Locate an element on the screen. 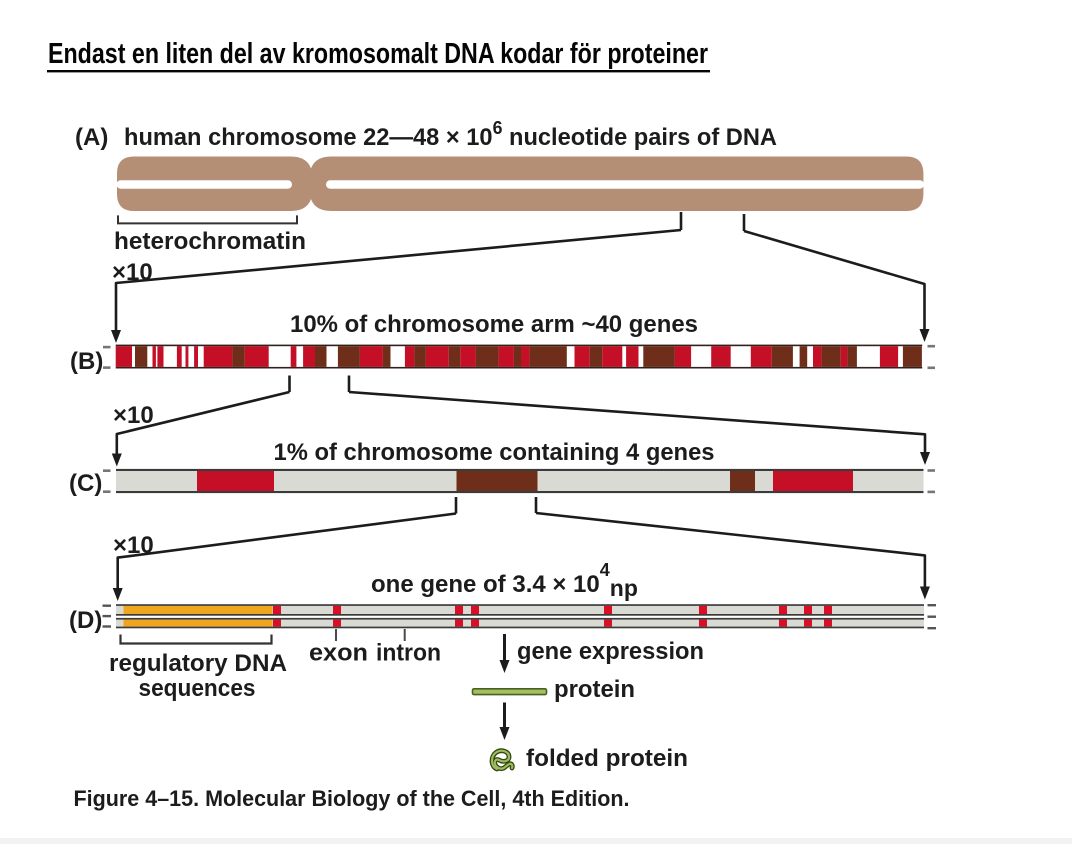 This screenshot has width=1072, height=849. svg-text:10% of chromosome arm ~40 gene: 10% of chromosome arm ~40 genes is located at coordinates (494, 324).